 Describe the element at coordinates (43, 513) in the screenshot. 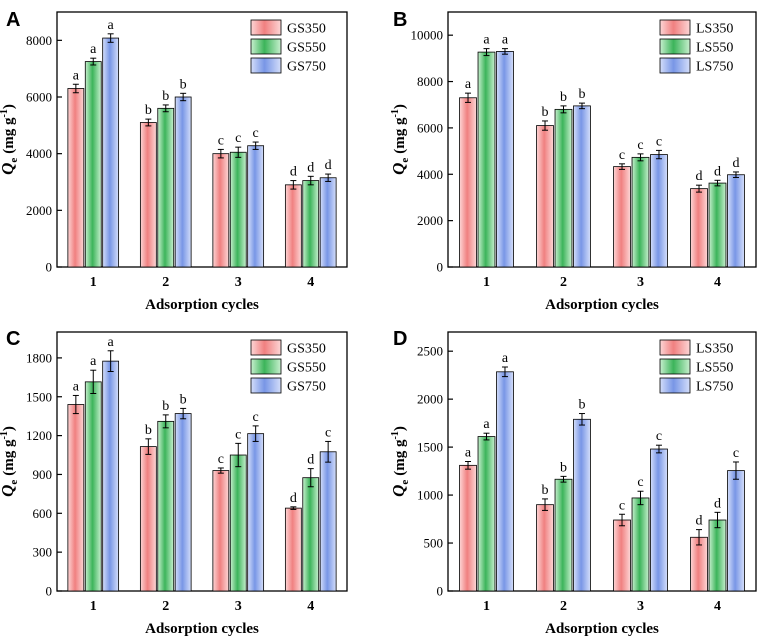

I see `y-tick-label: 600` at that location.